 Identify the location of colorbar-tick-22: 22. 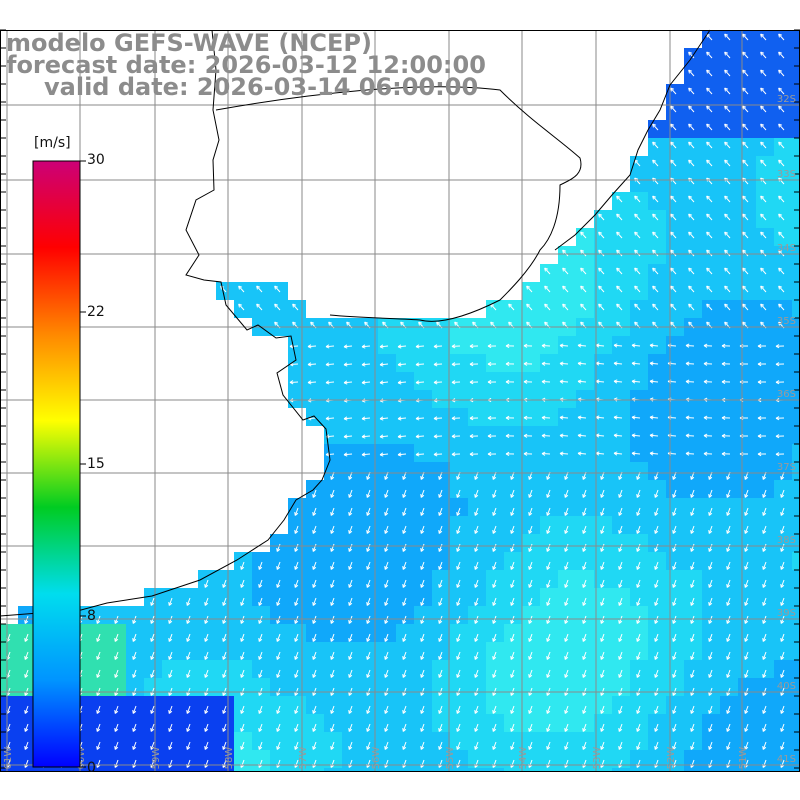
(96, 312).